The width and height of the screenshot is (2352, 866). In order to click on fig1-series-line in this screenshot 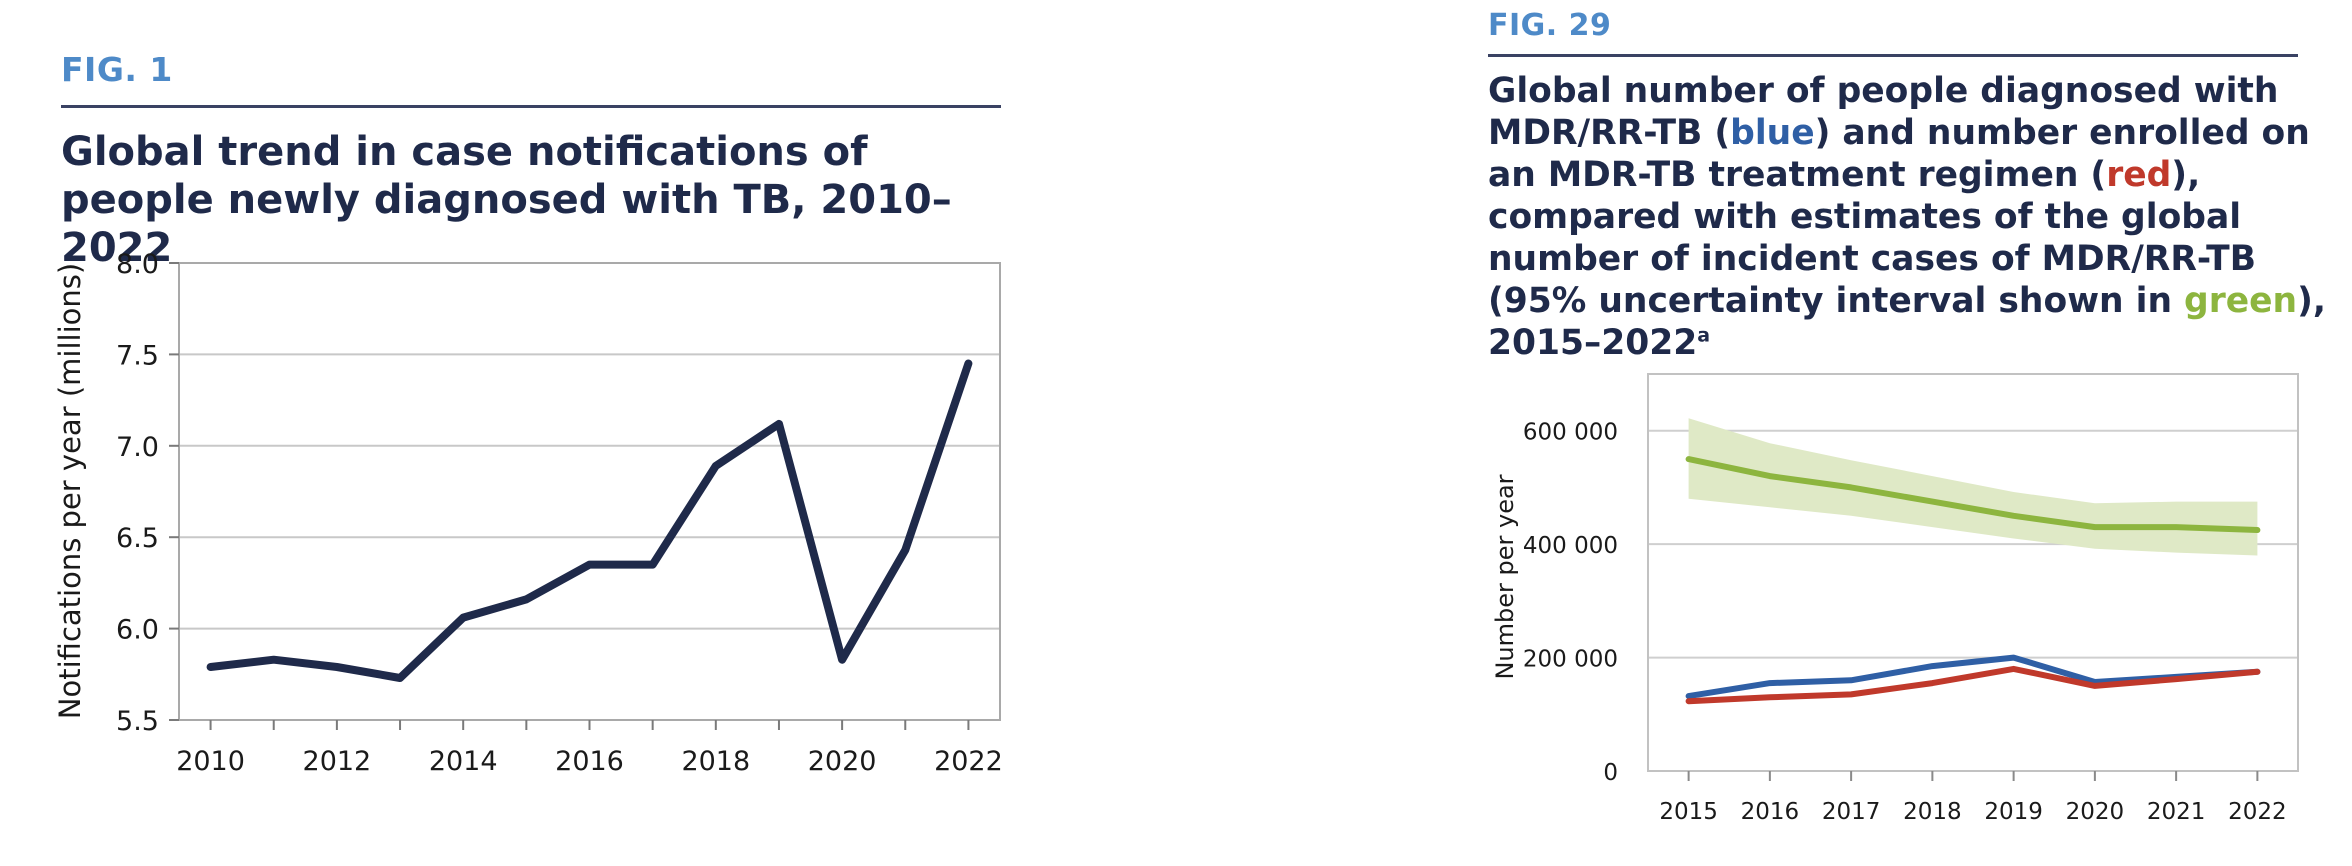, I will do `click(589, 520)`.